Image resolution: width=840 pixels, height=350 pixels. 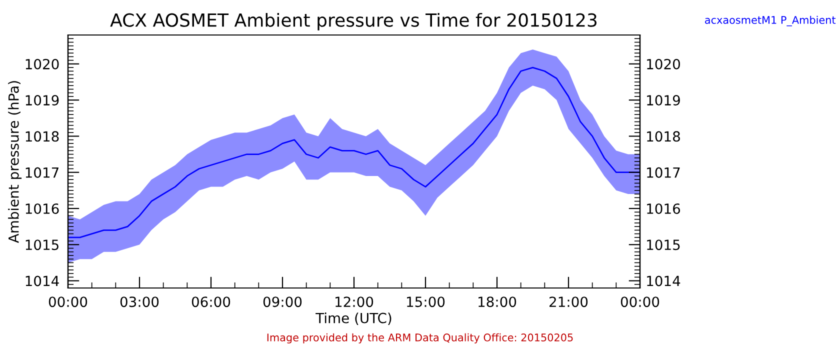 I want to click on x-tick-label: 09:00, so click(x=282, y=302).